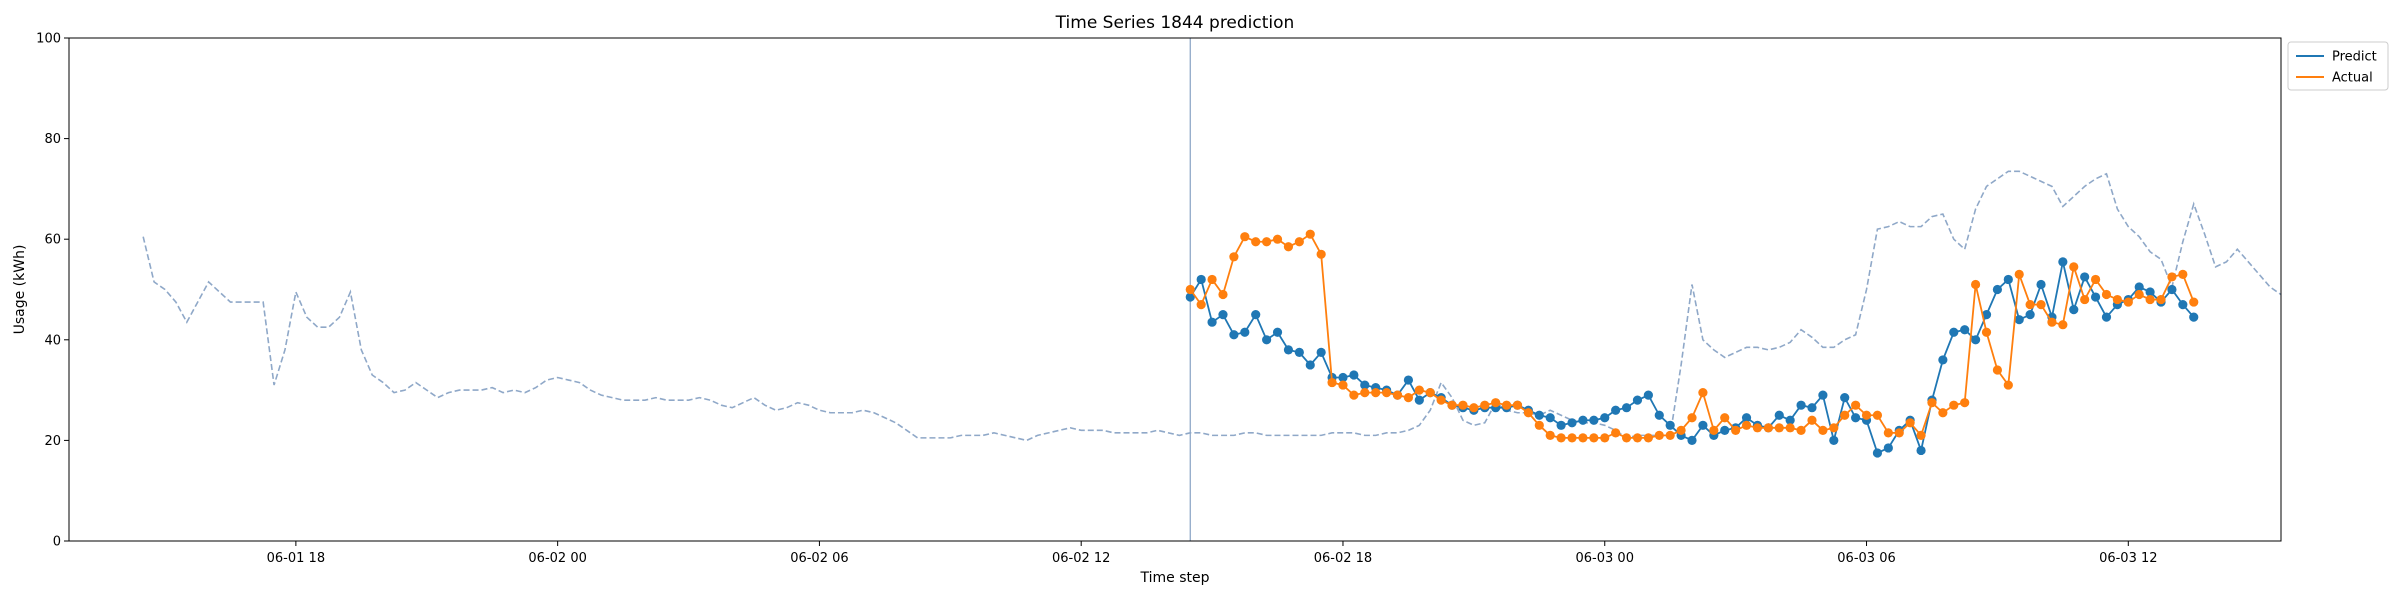 This screenshot has width=2400, height=600. What do you see at coordinates (1175, 578) in the screenshot?
I see `x-axis-title: Time step` at bounding box center [1175, 578].